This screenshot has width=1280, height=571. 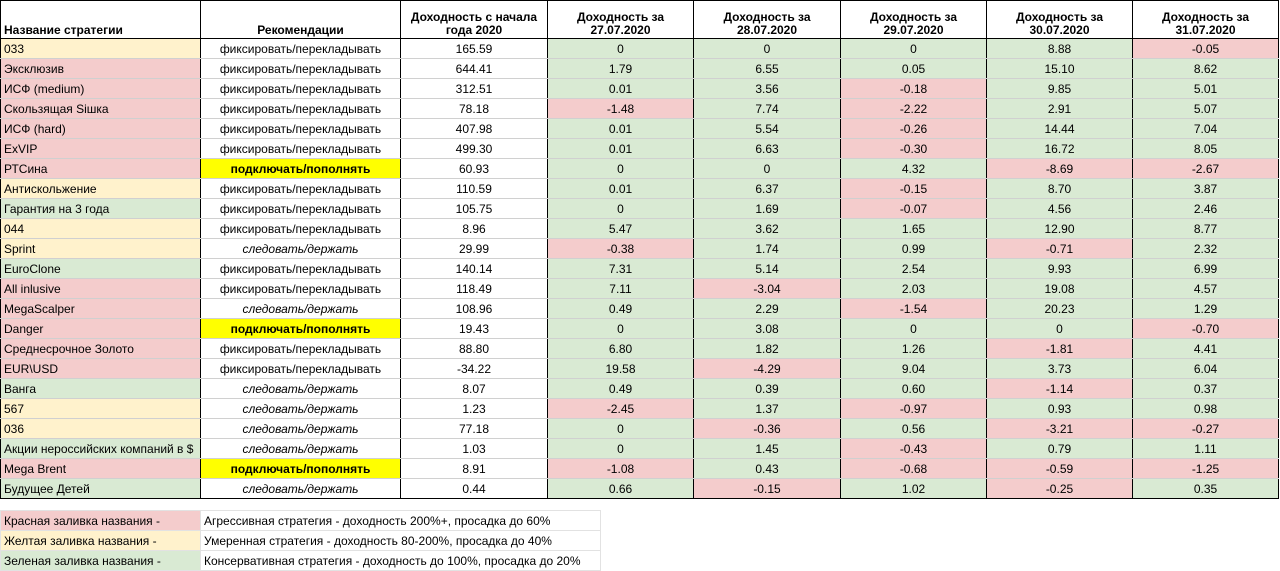 I want to click on daily-return-cell: 2.46, so click(x=1205, y=208).